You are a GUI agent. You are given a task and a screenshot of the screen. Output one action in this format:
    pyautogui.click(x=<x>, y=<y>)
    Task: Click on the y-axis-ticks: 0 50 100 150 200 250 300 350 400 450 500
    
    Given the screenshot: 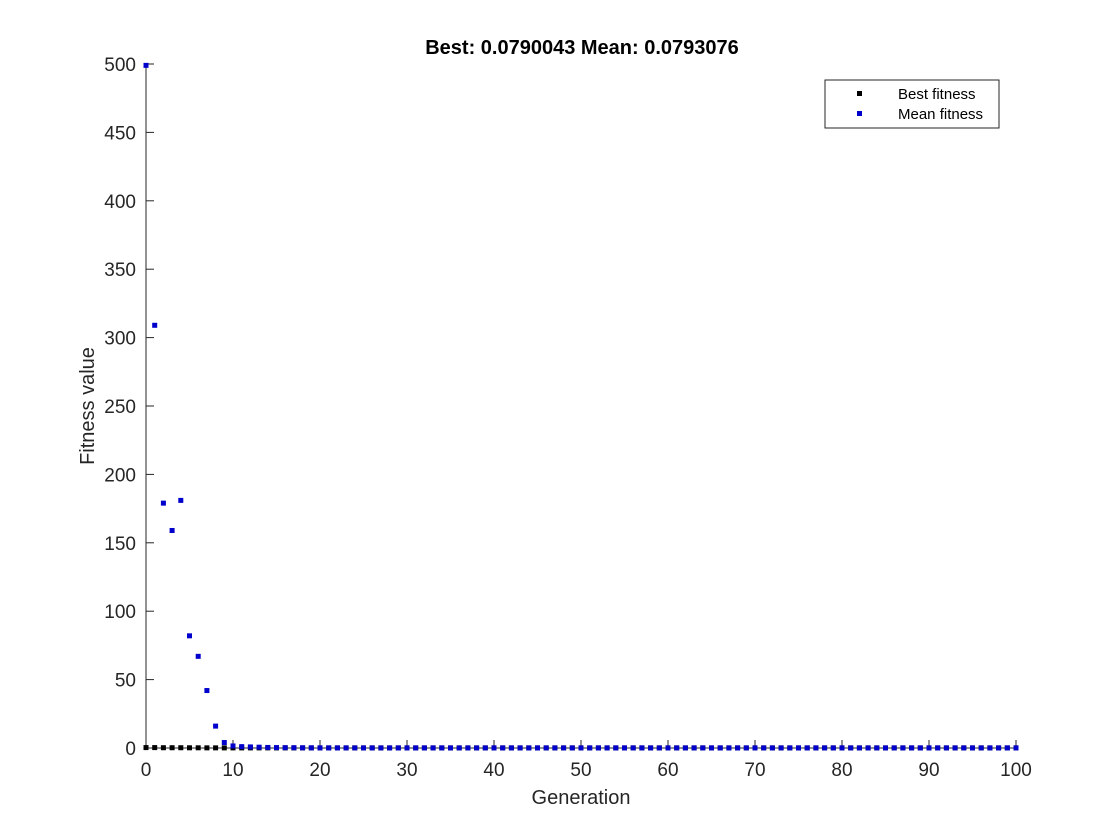 What is the action you would take?
    pyautogui.click(x=129, y=407)
    